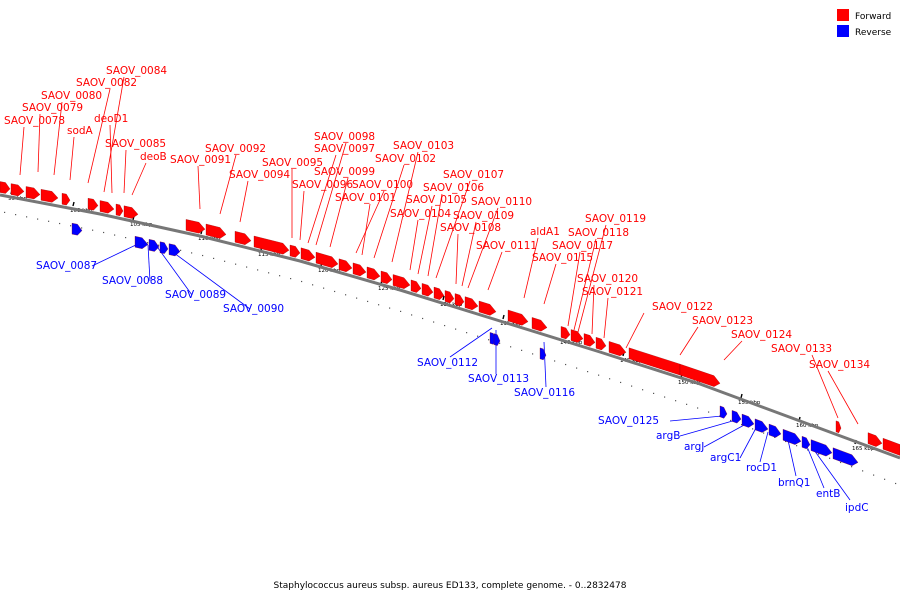 Image resolution: width=900 pixels, height=600 pixels. Describe the element at coordinates (864, 23) in the screenshot. I see `legend: Forward Reverse` at that location.